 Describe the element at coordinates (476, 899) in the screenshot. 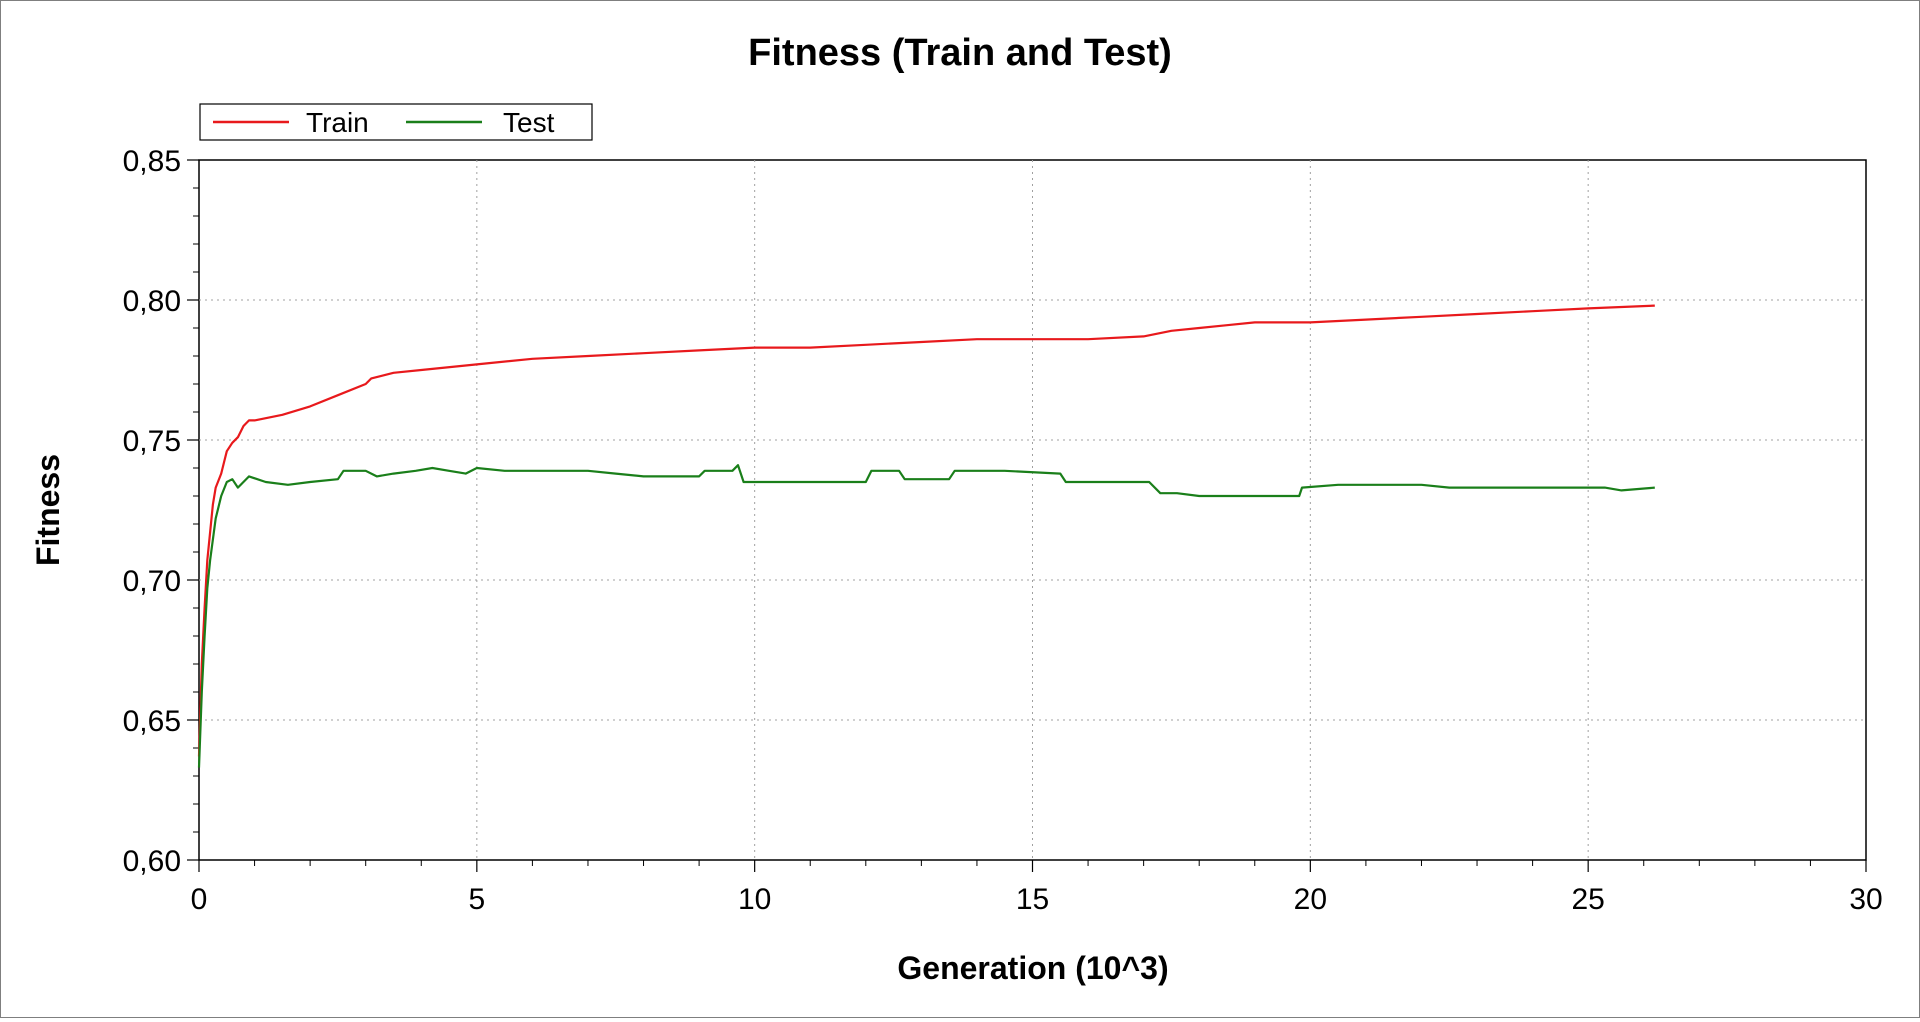

I see `x-tick-label: 5` at that location.